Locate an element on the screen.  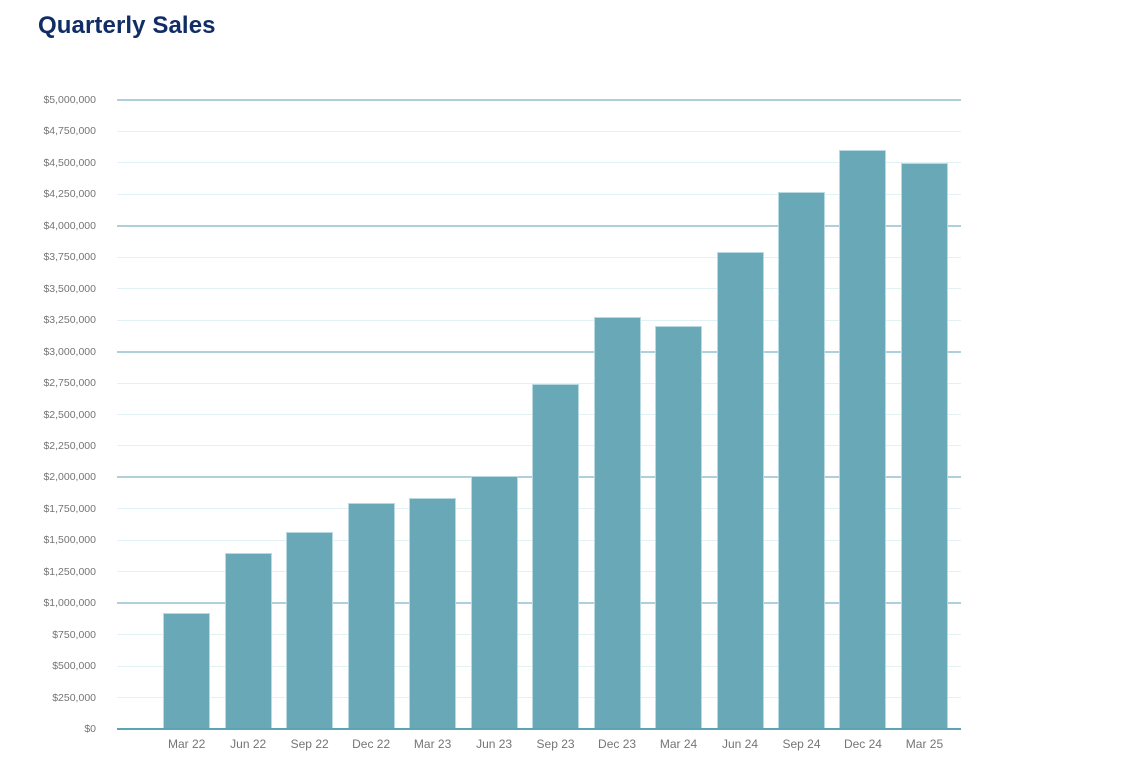
chart-title: Quarterly Sales is located at coordinates (127, 25).